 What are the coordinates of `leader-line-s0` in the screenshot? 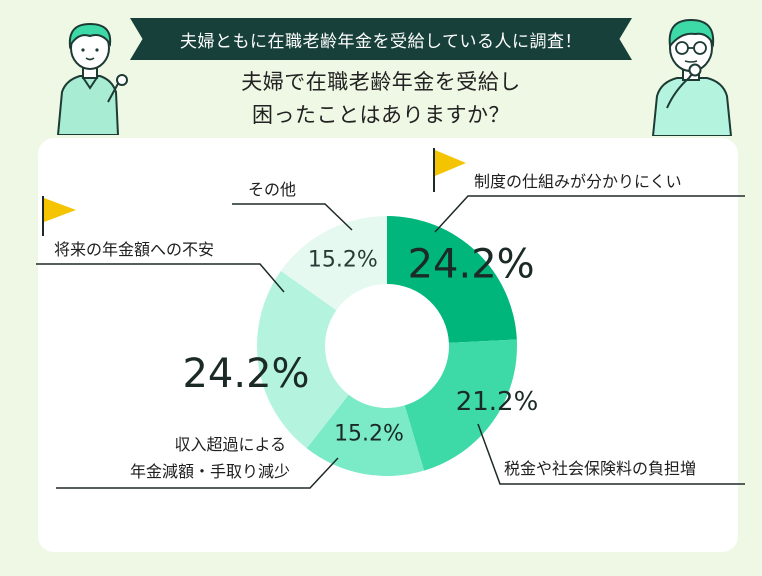 It's located at (589, 214).